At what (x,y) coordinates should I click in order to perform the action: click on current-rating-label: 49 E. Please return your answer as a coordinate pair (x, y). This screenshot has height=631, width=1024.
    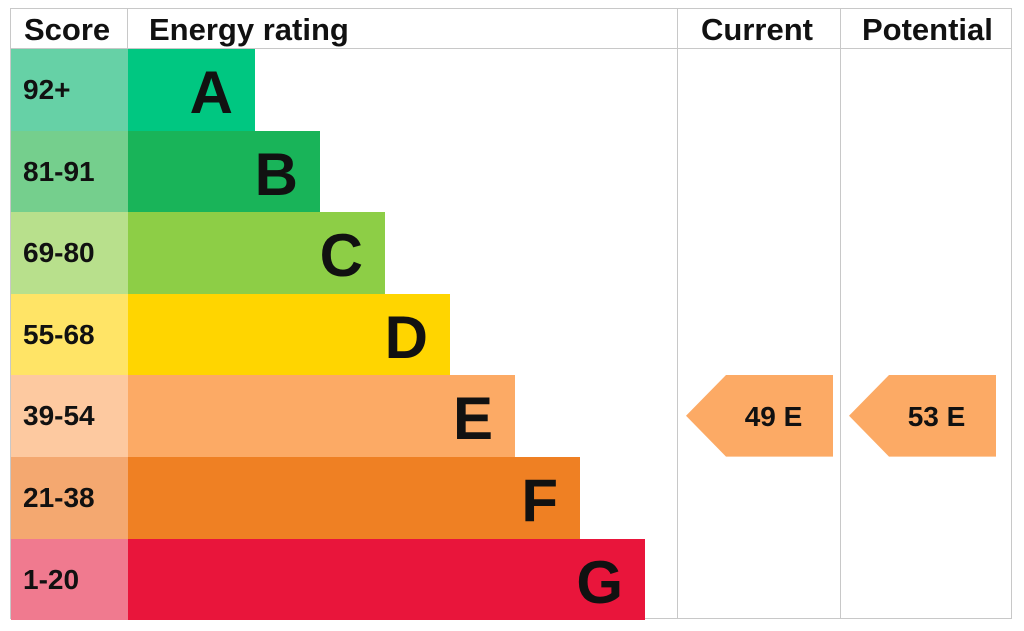
    Looking at the image, I should click on (774, 416).